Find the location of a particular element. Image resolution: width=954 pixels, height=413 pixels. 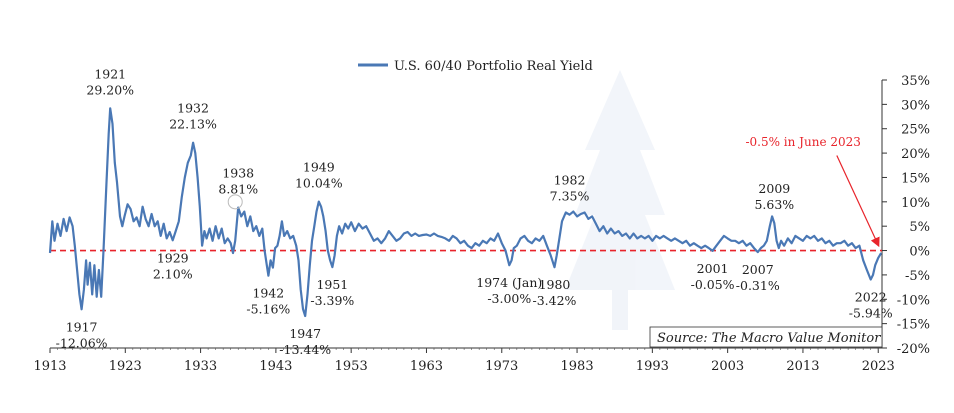

y-tick-label: 0% is located at coordinates (919, 252).